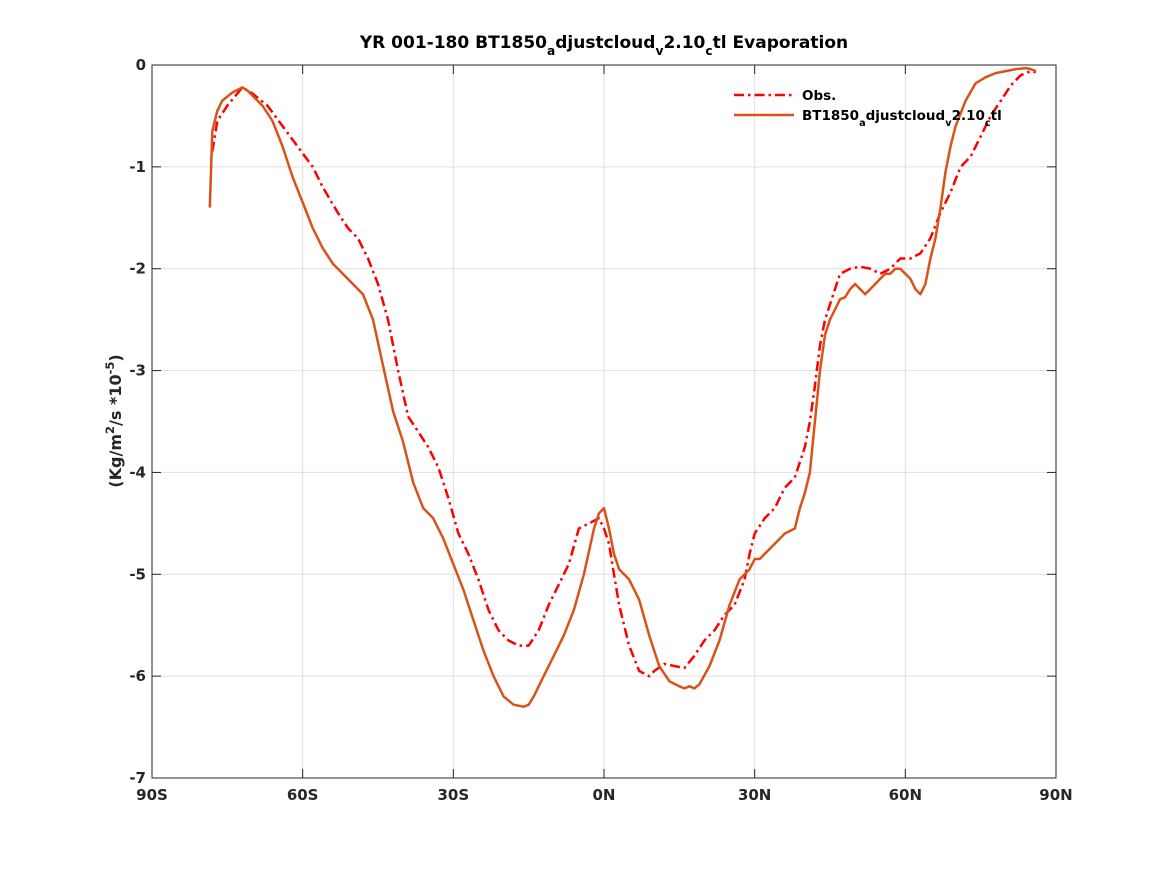 The height and width of the screenshot is (875, 1167). I want to click on y-tick-label: -7, so click(137, 778).